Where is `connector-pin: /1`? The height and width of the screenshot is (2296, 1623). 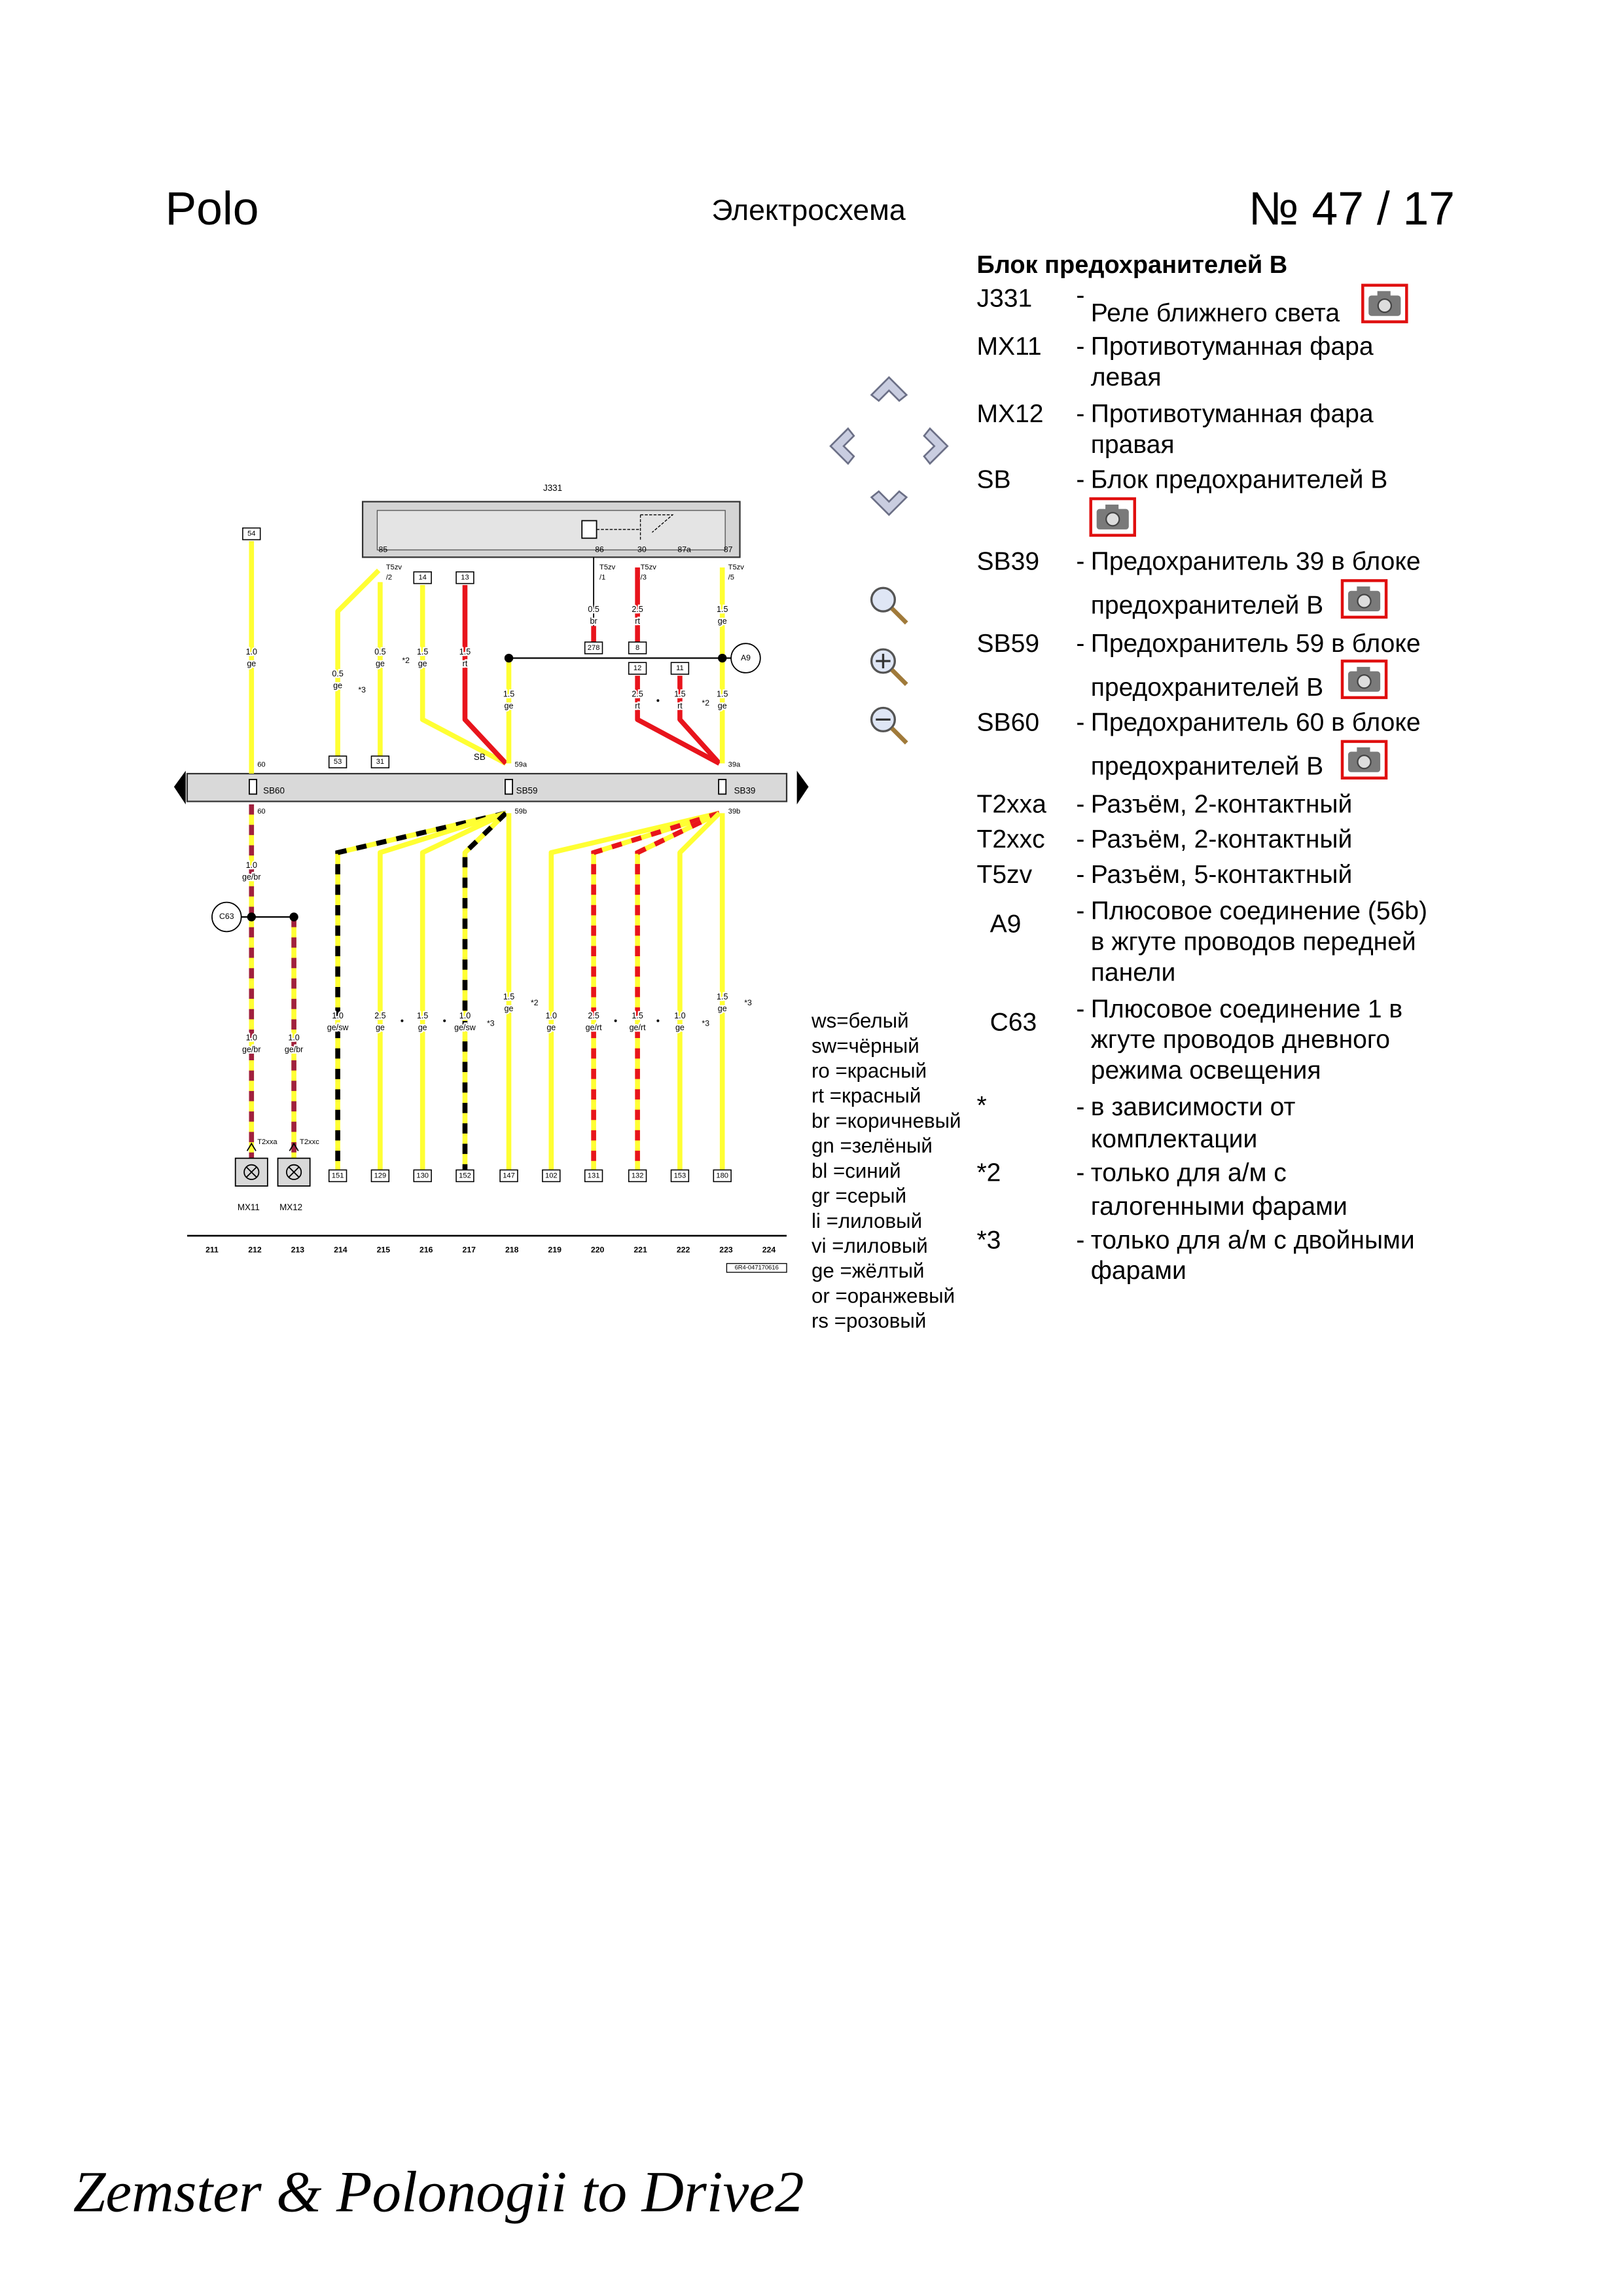
connector-pin: /1 is located at coordinates (602, 578).